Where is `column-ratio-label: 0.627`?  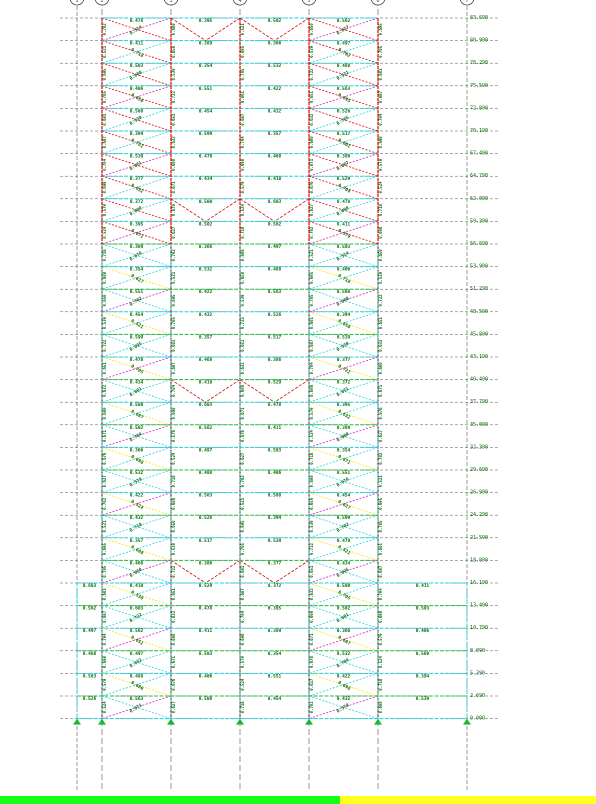 column-ratio-label: 0.627 is located at coordinates (173, 232).